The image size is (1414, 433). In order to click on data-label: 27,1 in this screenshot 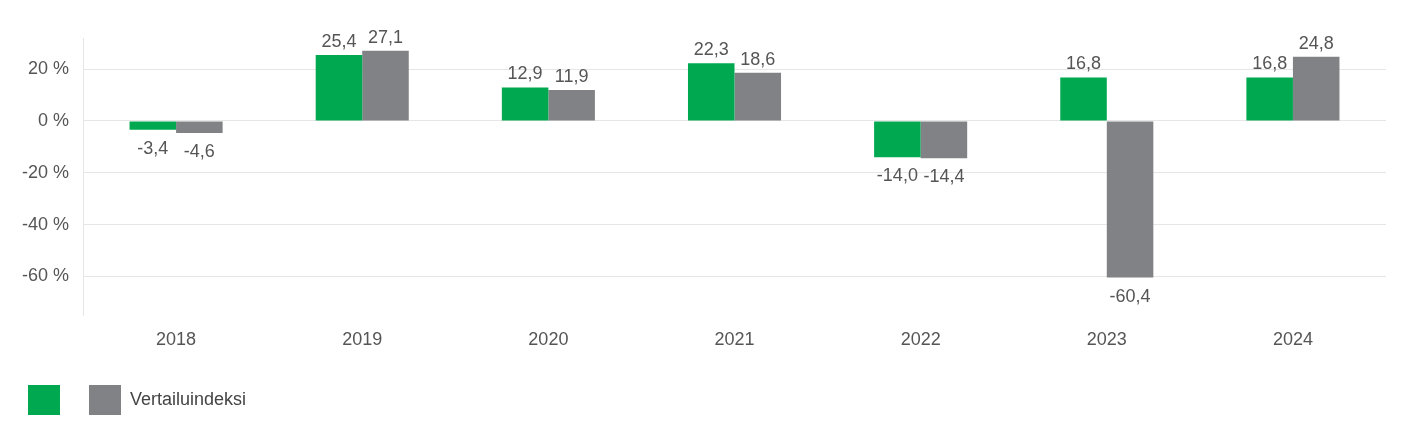, I will do `click(385, 36)`.